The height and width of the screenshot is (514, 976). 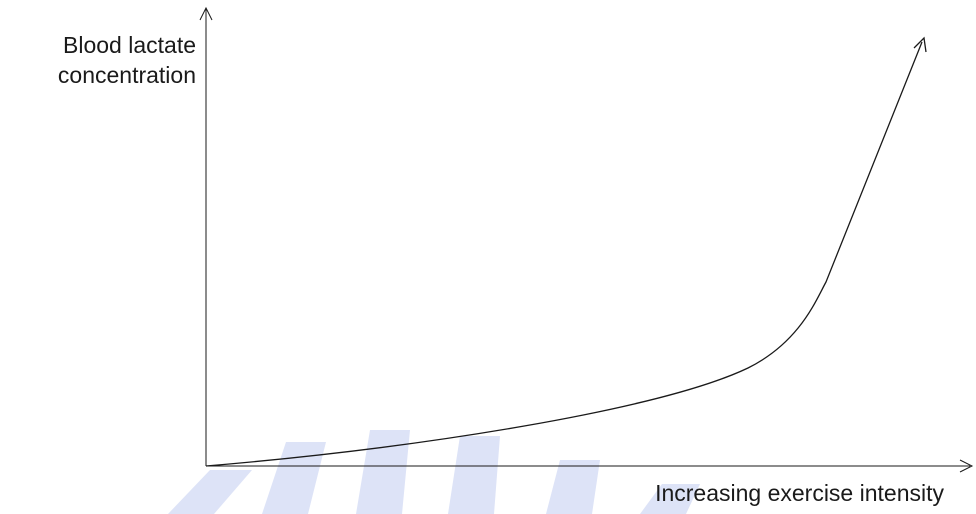 I want to click on y-axis-label: Blood lactate concentration, so click(x=98, y=60).